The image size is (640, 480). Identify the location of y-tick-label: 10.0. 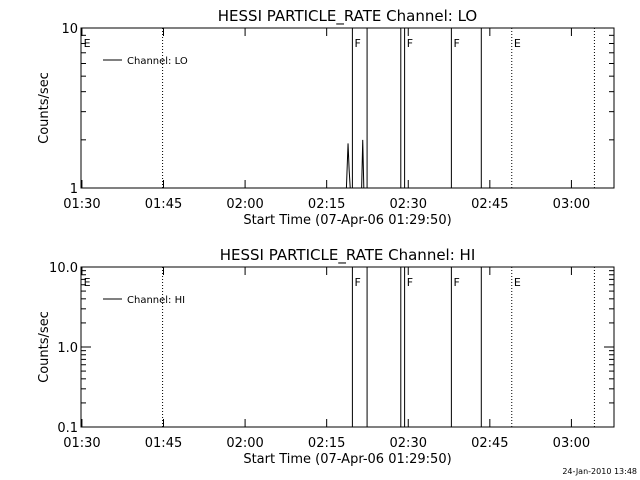
(63, 268).